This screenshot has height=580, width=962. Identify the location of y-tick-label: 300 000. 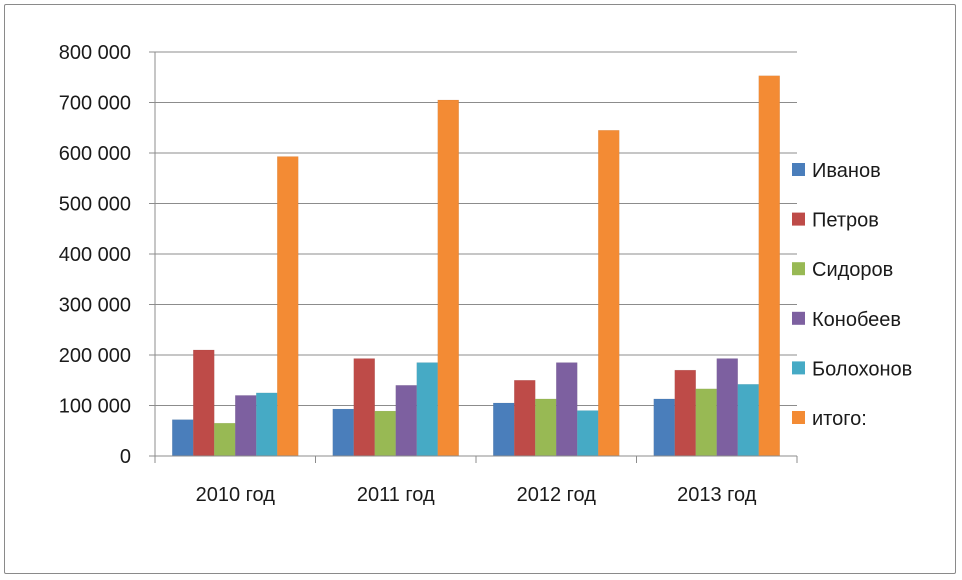
(95, 306).